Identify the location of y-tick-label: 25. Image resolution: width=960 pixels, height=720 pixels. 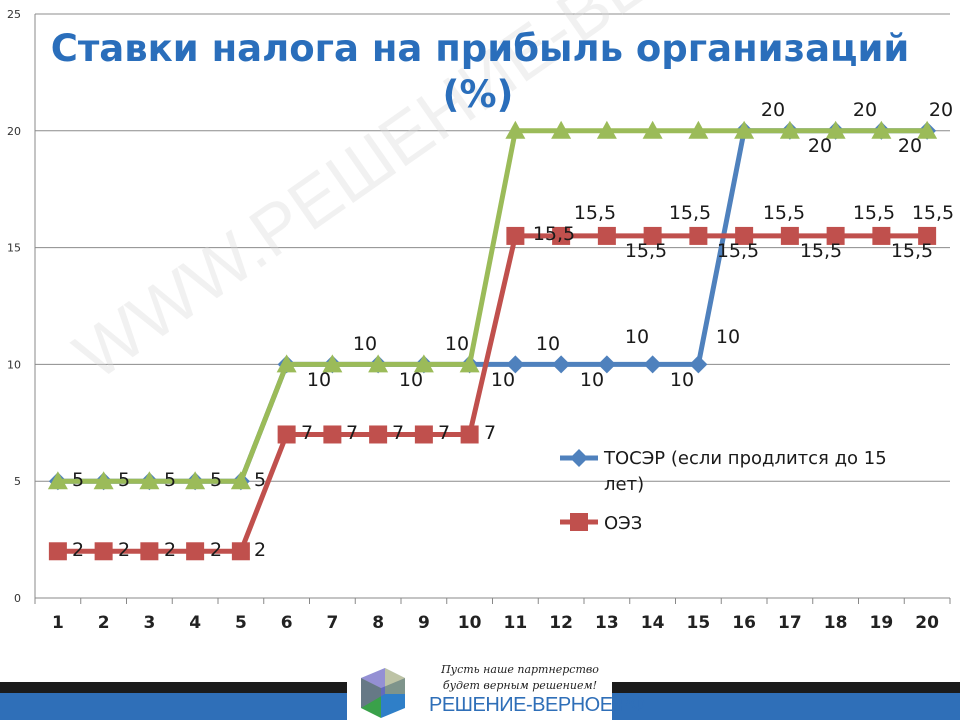
(14, 14).